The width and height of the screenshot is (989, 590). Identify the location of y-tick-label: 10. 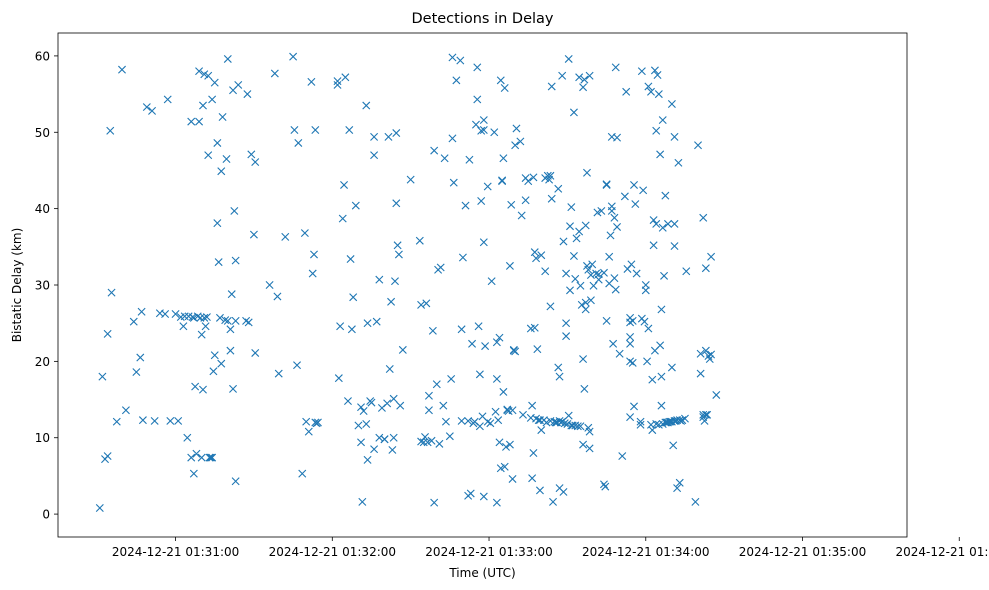
(42, 438).